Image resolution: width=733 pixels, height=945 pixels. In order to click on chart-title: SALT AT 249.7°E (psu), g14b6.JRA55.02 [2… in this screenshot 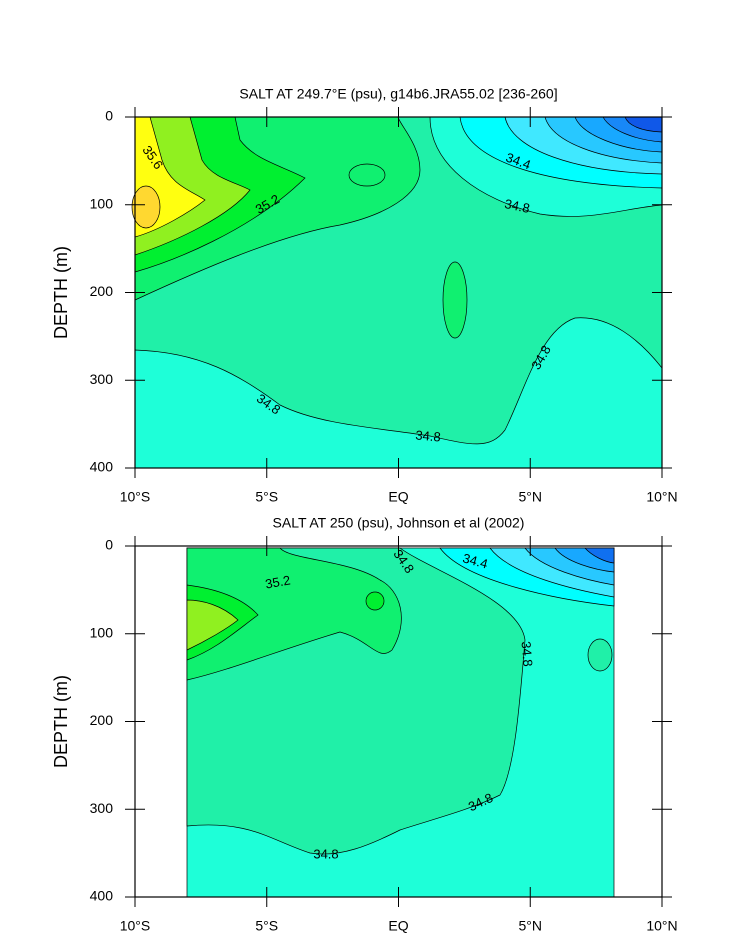, I will do `click(398, 94)`.